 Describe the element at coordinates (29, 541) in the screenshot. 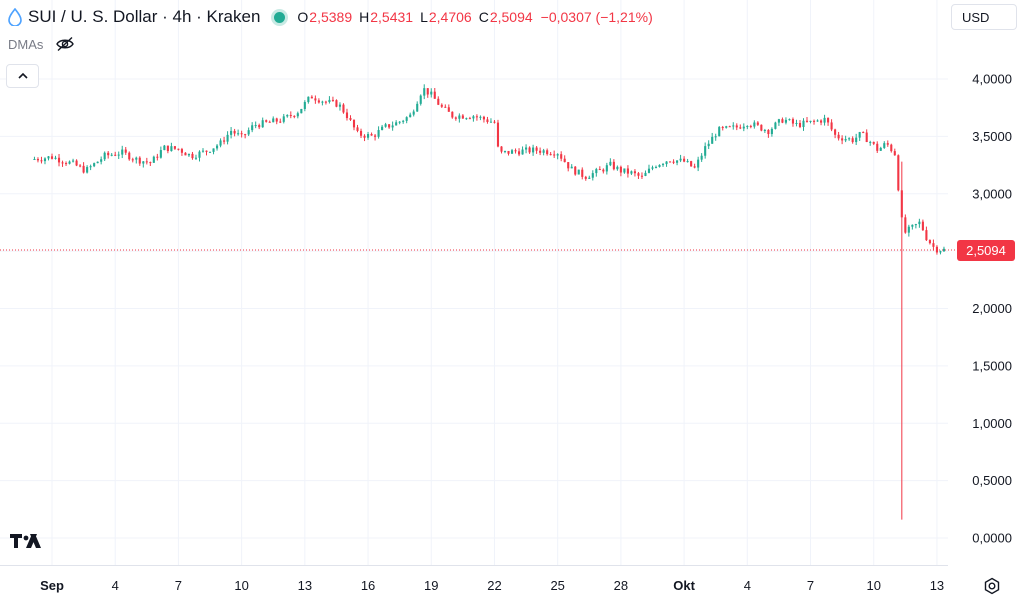

I see `tradingview-logo-icon` at that location.